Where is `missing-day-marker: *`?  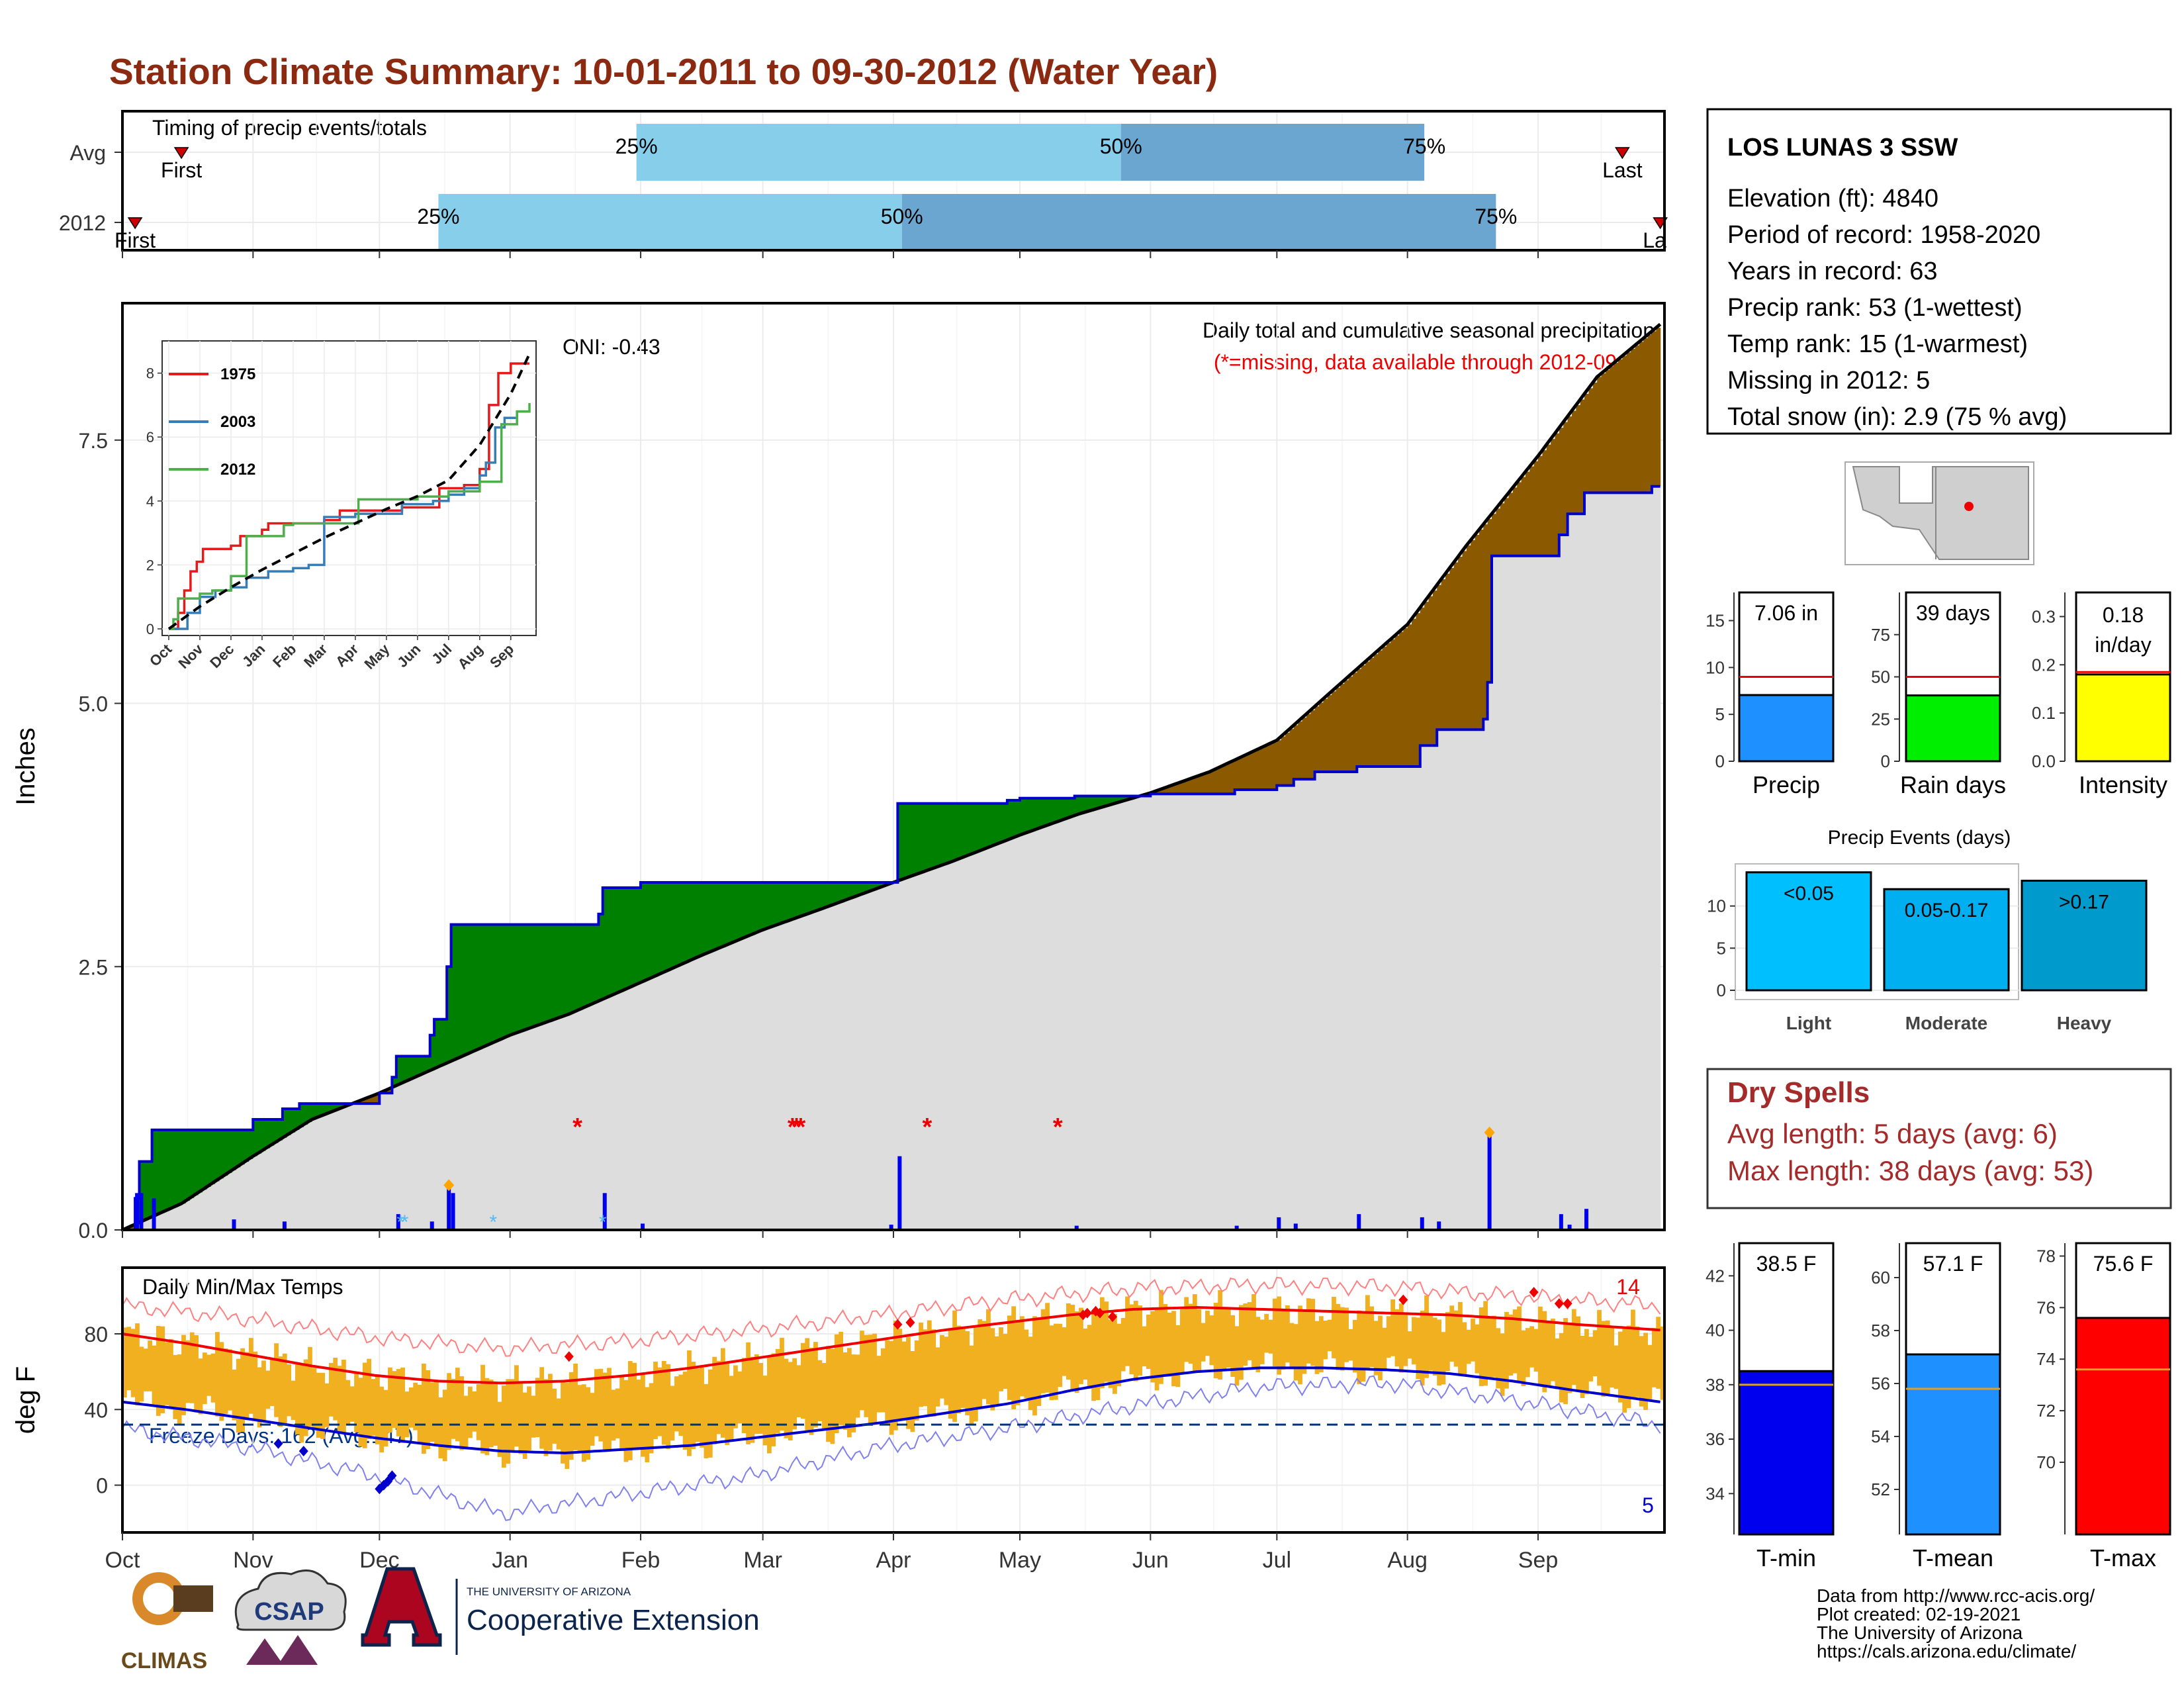 missing-day-marker: * is located at coordinates (928, 1127).